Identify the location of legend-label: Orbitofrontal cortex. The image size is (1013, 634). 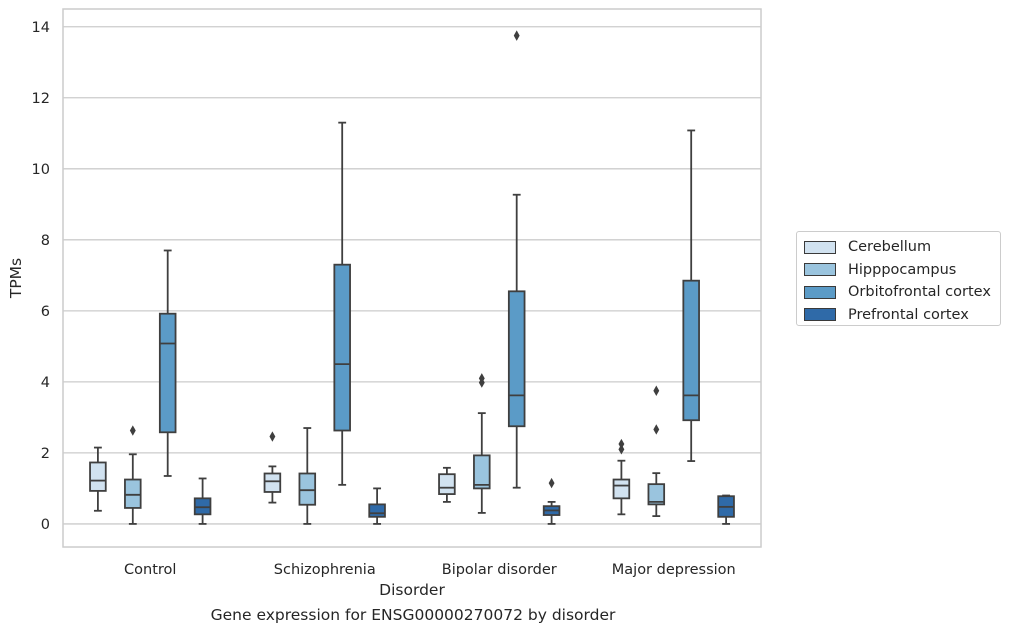
(919, 292).